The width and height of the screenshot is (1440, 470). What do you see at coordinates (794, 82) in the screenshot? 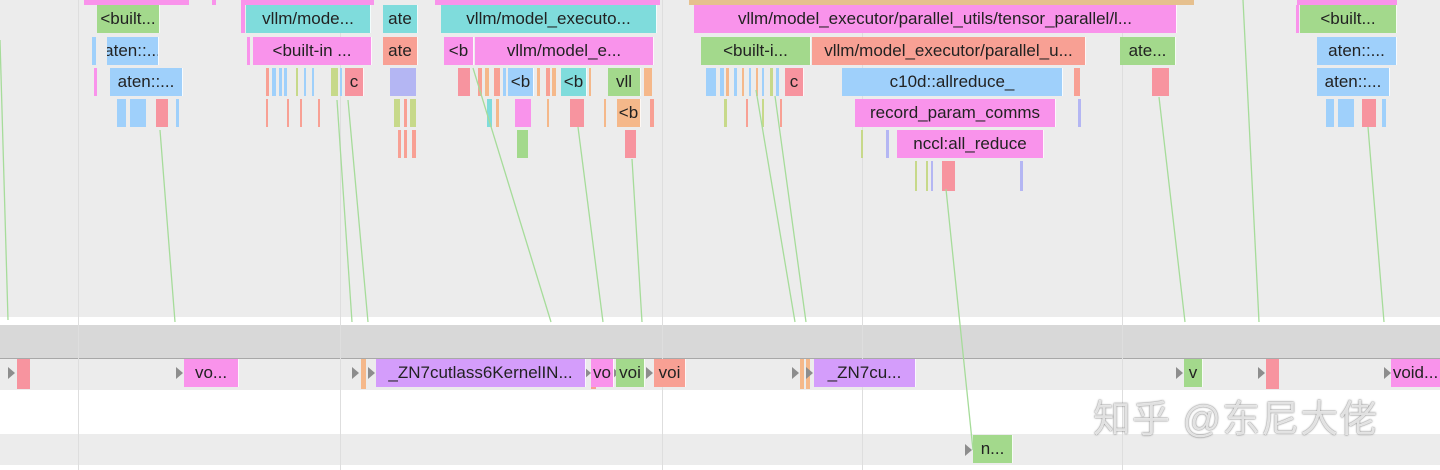
I see `cpu-slice: c` at bounding box center [794, 82].